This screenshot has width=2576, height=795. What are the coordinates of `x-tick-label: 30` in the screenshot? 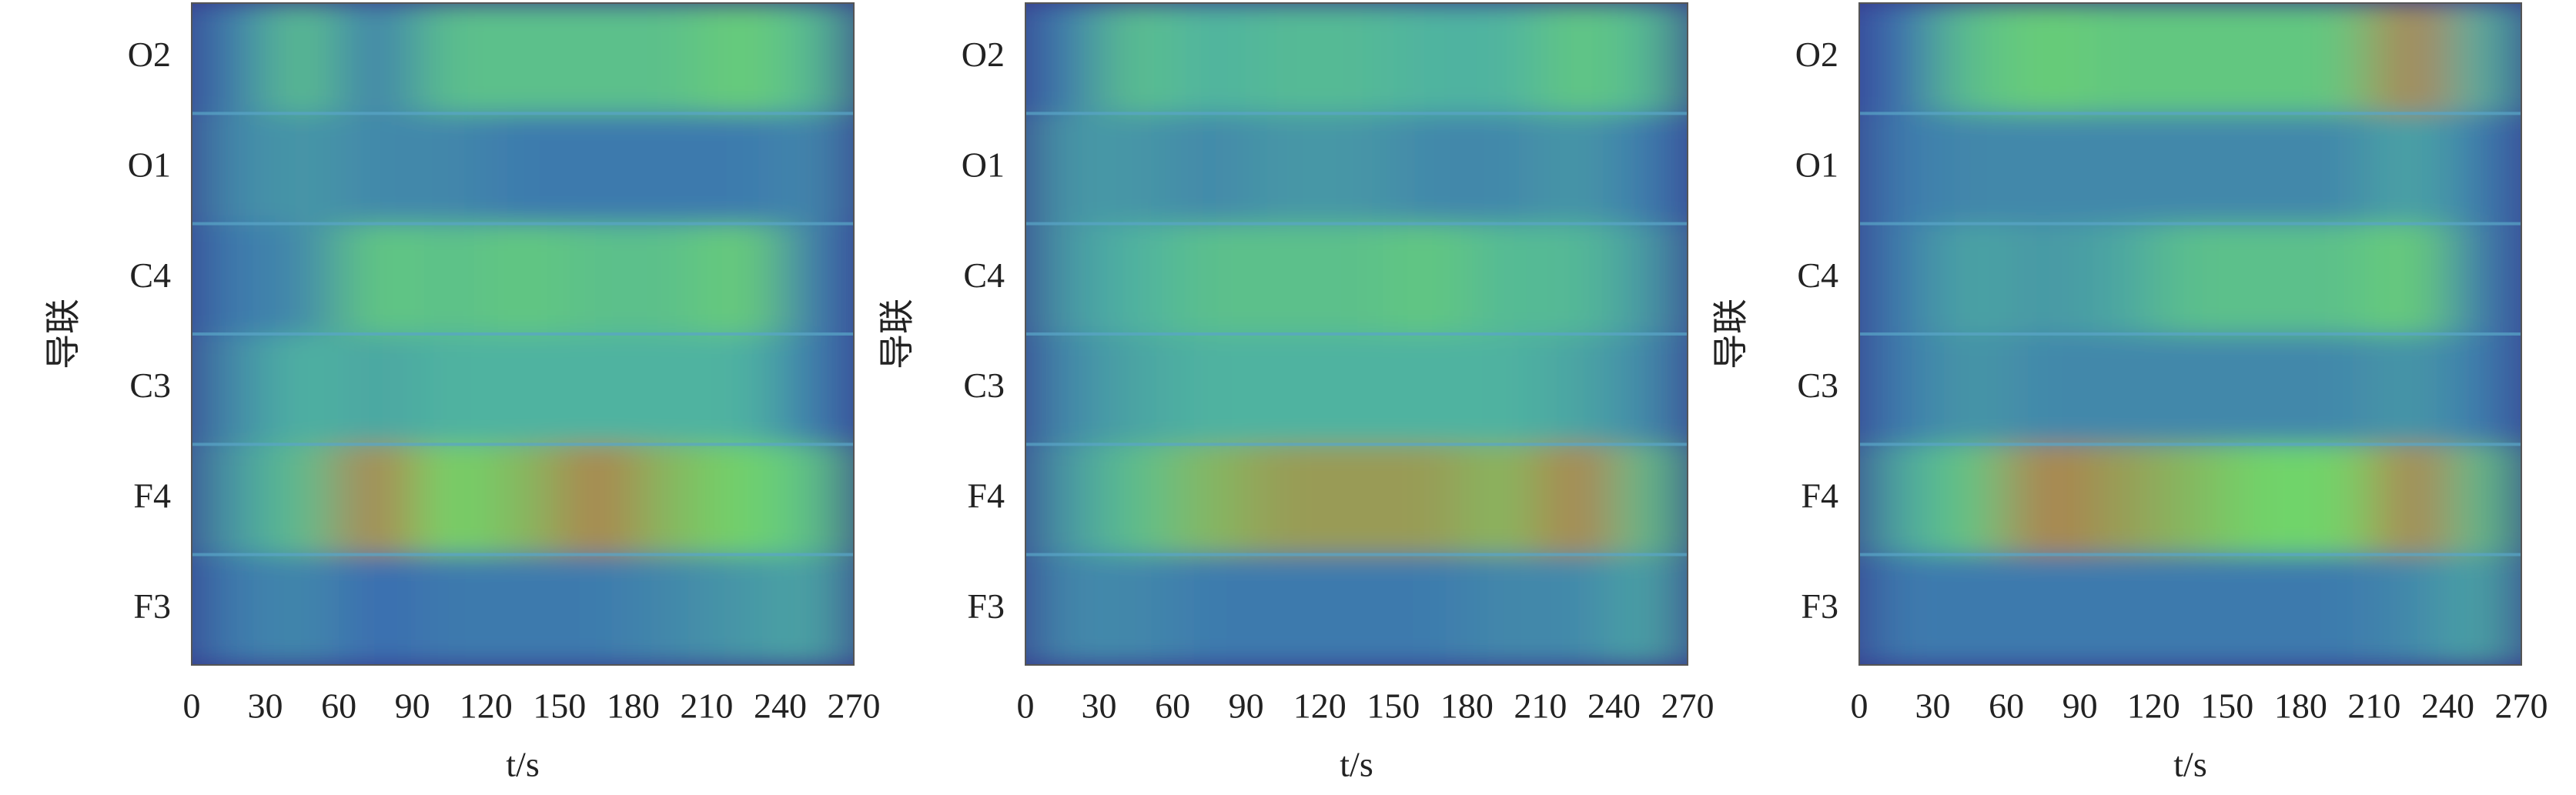 It's located at (1933, 706).